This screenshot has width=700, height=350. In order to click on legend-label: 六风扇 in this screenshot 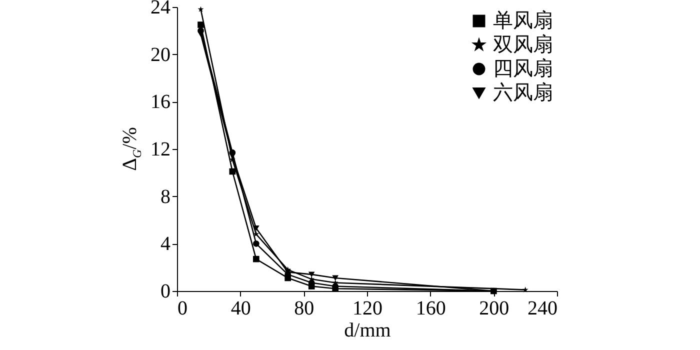, I will do `click(523, 93)`.